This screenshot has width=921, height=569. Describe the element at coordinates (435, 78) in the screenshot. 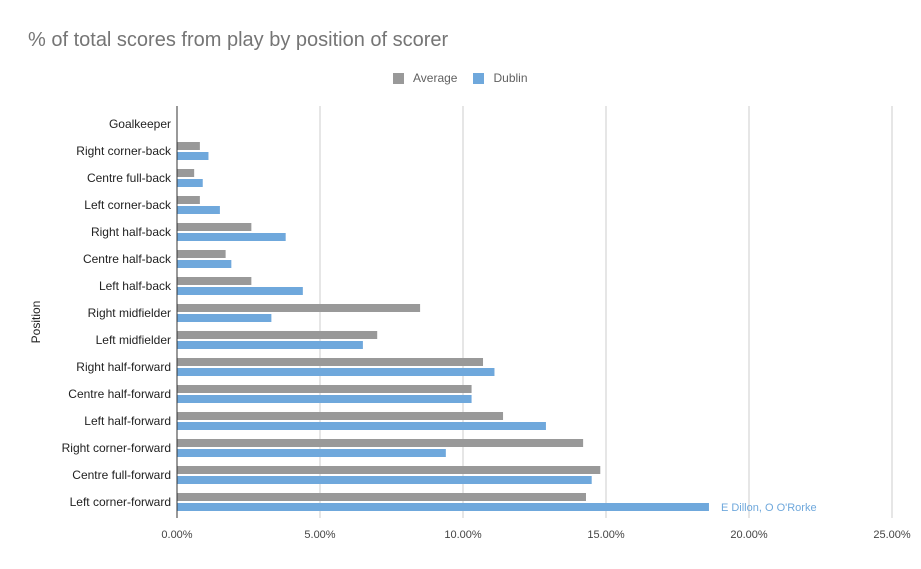

I see `legend-label-average: Average` at that location.